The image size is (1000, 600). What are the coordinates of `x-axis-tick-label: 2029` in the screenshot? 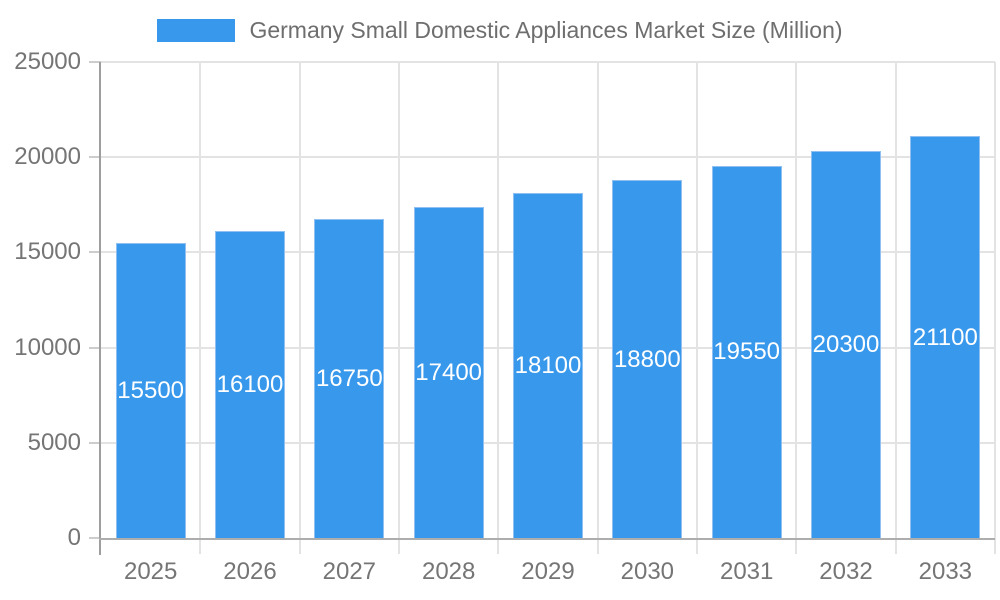 It's located at (548, 571).